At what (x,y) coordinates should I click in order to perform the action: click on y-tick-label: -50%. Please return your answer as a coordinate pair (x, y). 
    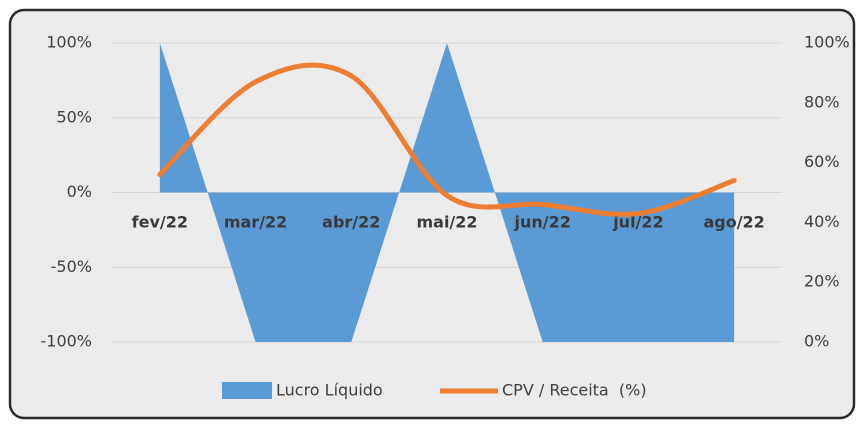
    Looking at the image, I should click on (71, 266).